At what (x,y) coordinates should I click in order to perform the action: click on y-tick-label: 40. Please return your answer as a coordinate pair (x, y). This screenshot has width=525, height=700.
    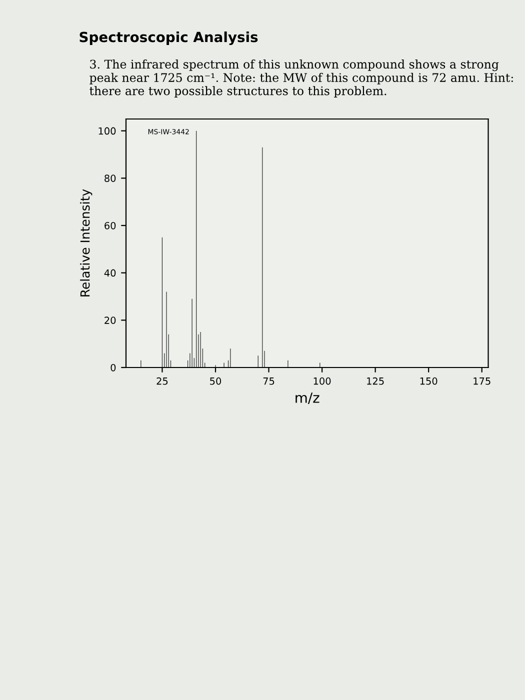
    Looking at the image, I should click on (110, 273).